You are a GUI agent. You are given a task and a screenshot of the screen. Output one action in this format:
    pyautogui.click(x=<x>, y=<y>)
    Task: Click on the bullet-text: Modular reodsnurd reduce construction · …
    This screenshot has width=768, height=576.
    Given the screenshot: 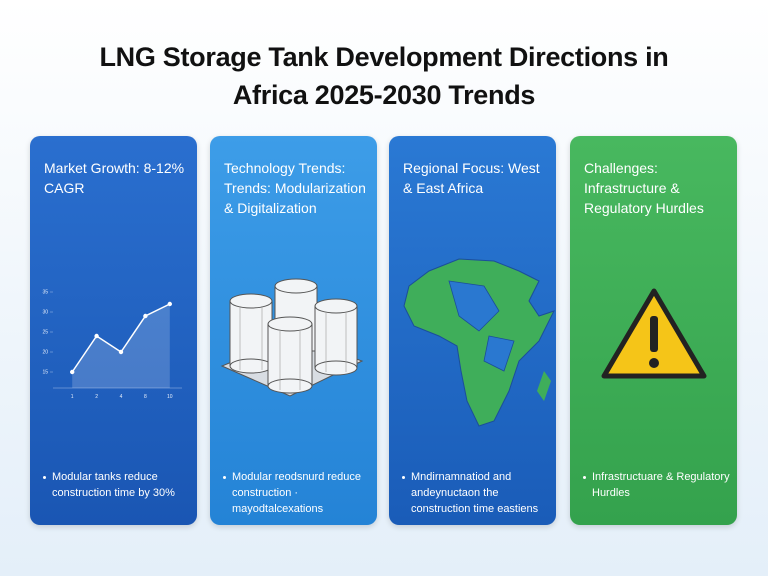 What is the action you would take?
    pyautogui.click(x=297, y=493)
    